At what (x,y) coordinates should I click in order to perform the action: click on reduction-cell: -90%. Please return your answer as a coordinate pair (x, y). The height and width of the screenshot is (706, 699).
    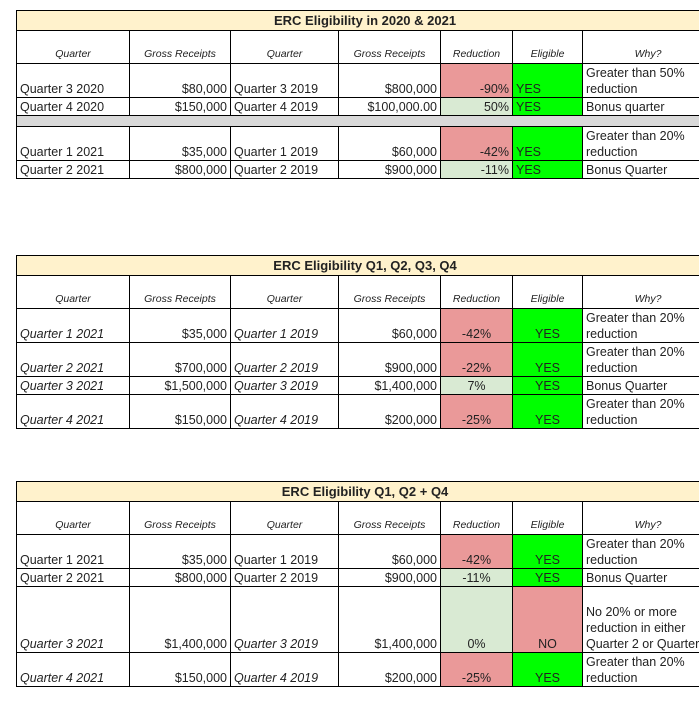
    Looking at the image, I should click on (476, 80).